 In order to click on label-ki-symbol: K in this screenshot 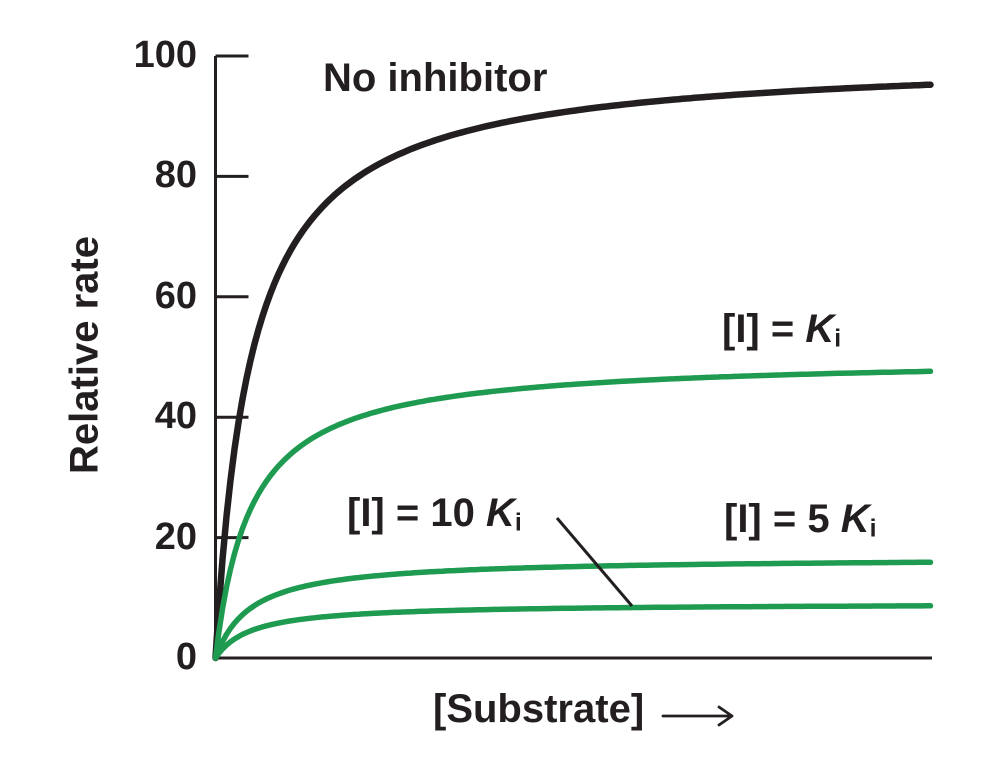, I will do `click(820, 329)`.